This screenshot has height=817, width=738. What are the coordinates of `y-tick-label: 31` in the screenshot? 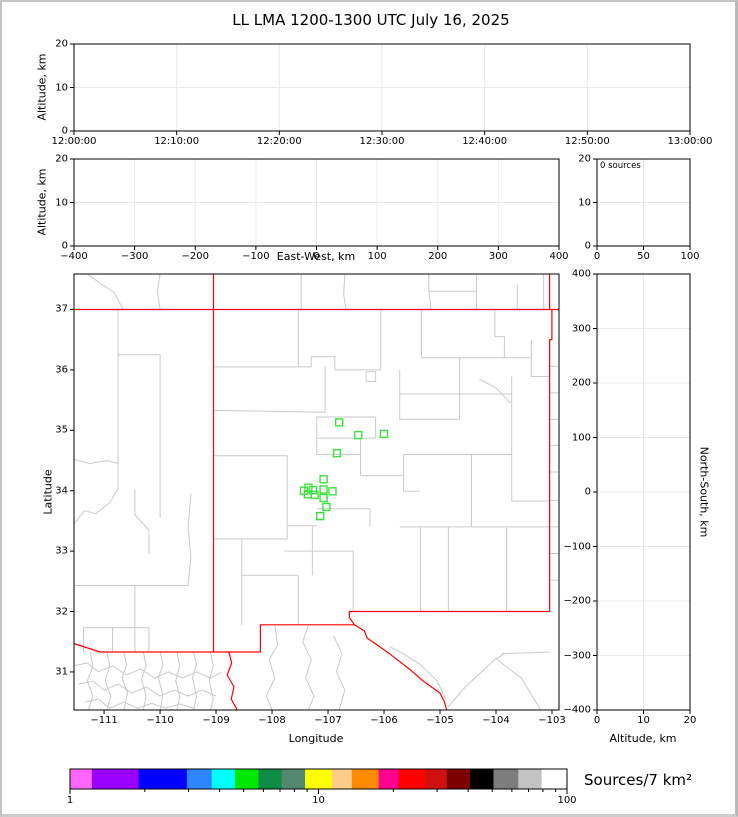 It's located at (61, 672).